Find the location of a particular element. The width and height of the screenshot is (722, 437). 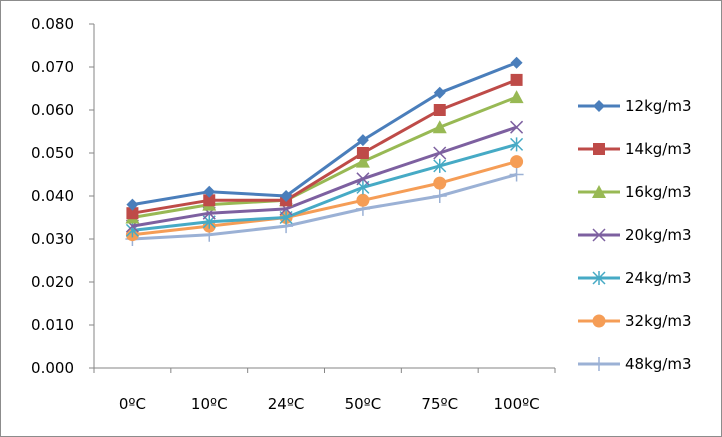

legend-entry: 12kg/m3 is located at coordinates (635, 106).